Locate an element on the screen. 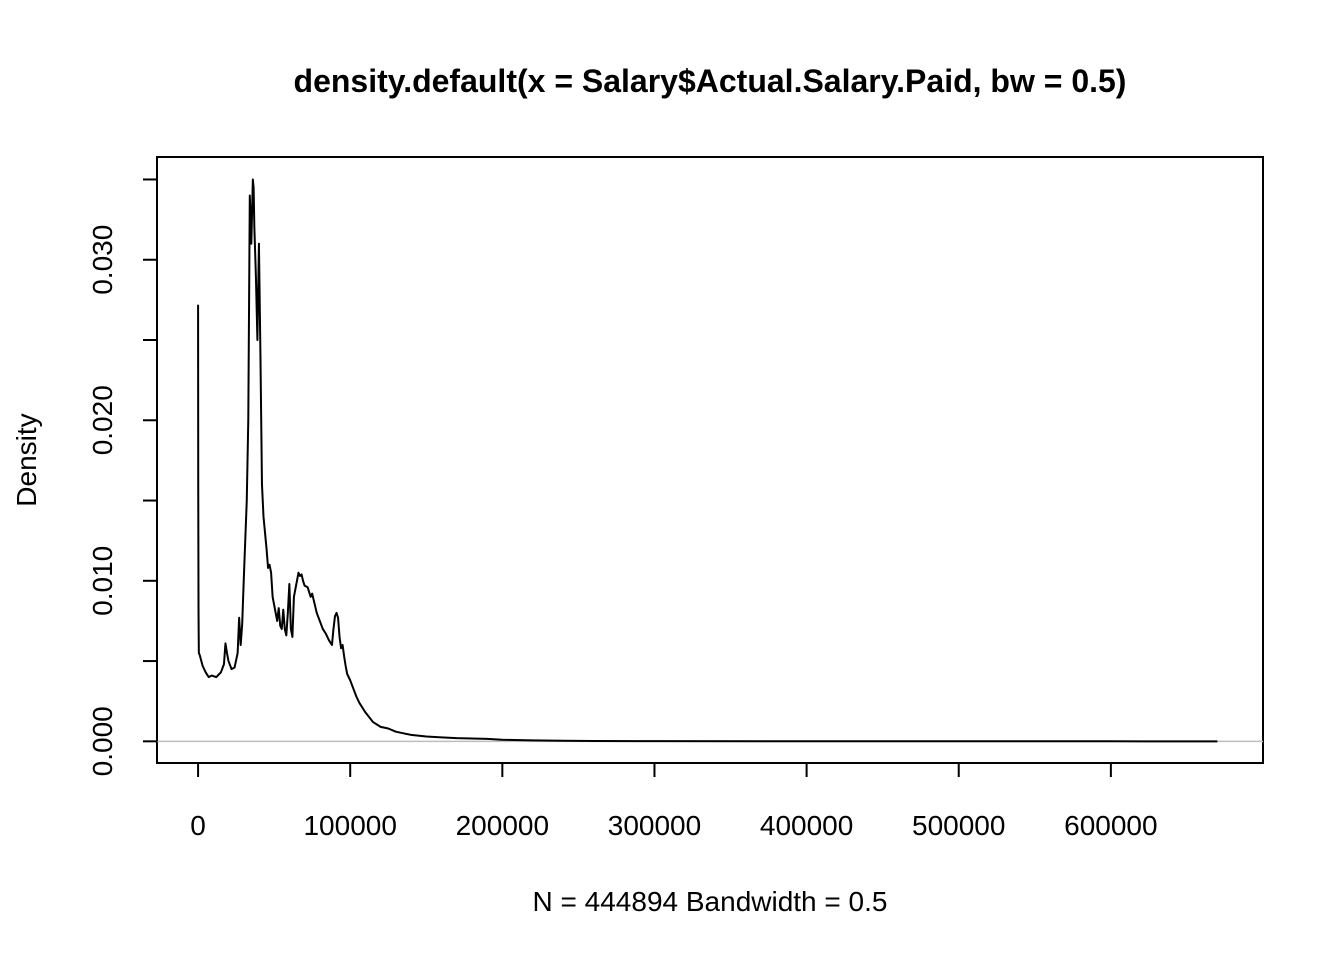 This screenshot has width=1344, height=960. y-tick-label: 0.020 is located at coordinates (102, 420).